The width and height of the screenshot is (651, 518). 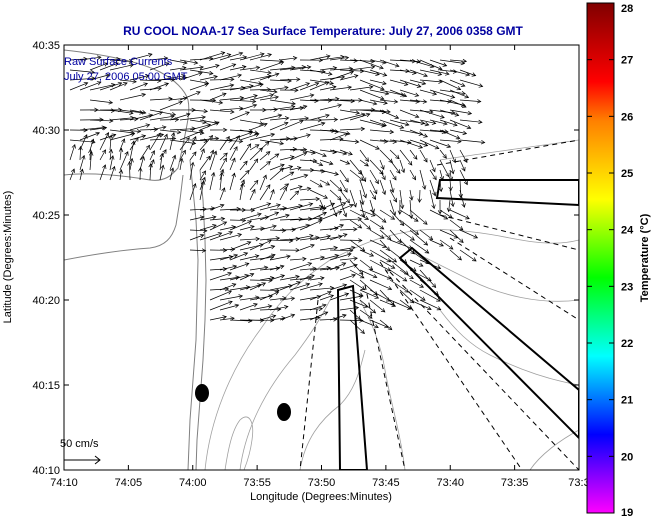 What do you see at coordinates (202, 393) in the screenshot?
I see `radar-site-marker` at bounding box center [202, 393].